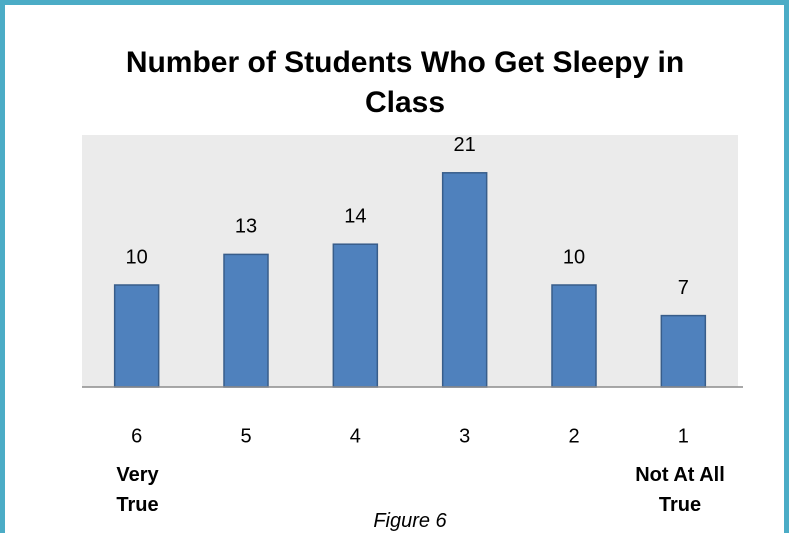  What do you see at coordinates (355, 436) in the screenshot?
I see `x-tick-label: 4` at bounding box center [355, 436].